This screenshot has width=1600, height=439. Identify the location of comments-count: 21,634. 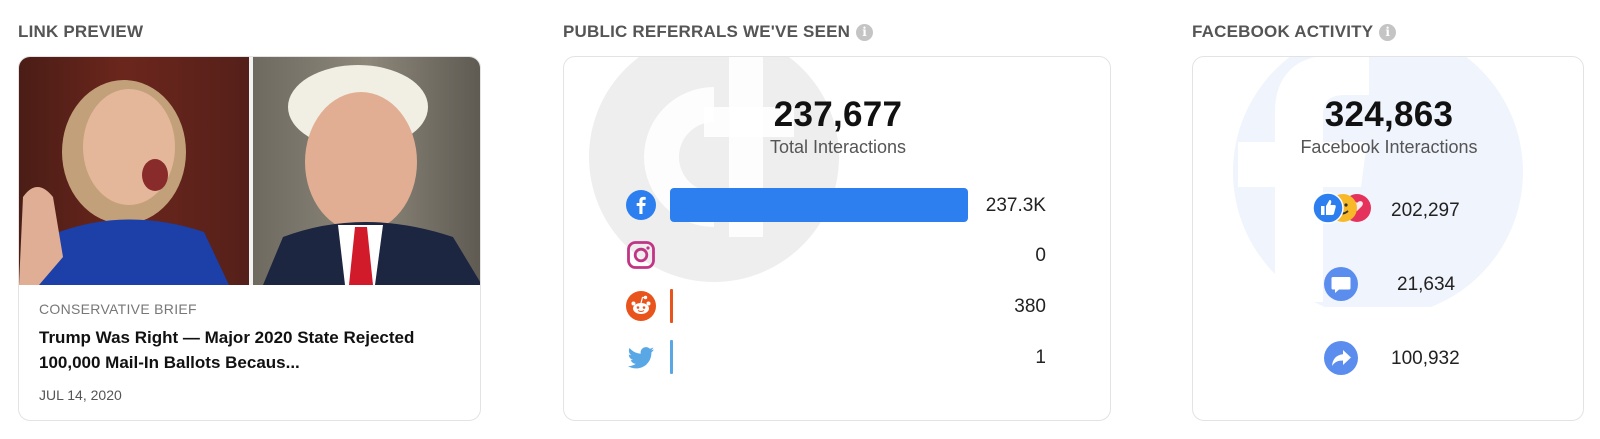
(1426, 284).